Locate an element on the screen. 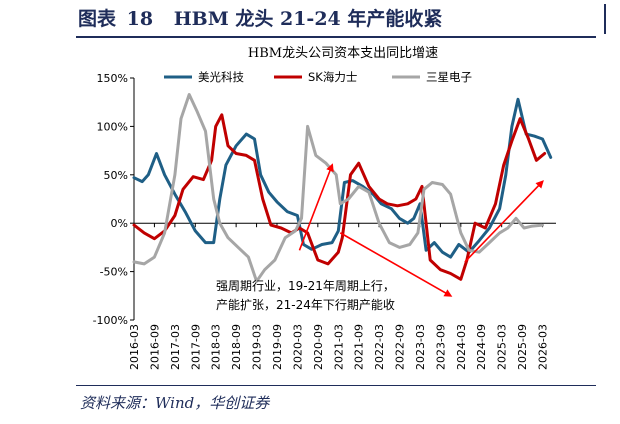 The height and width of the screenshot is (424, 620). right-edge-mark is located at coordinates (612, 19).